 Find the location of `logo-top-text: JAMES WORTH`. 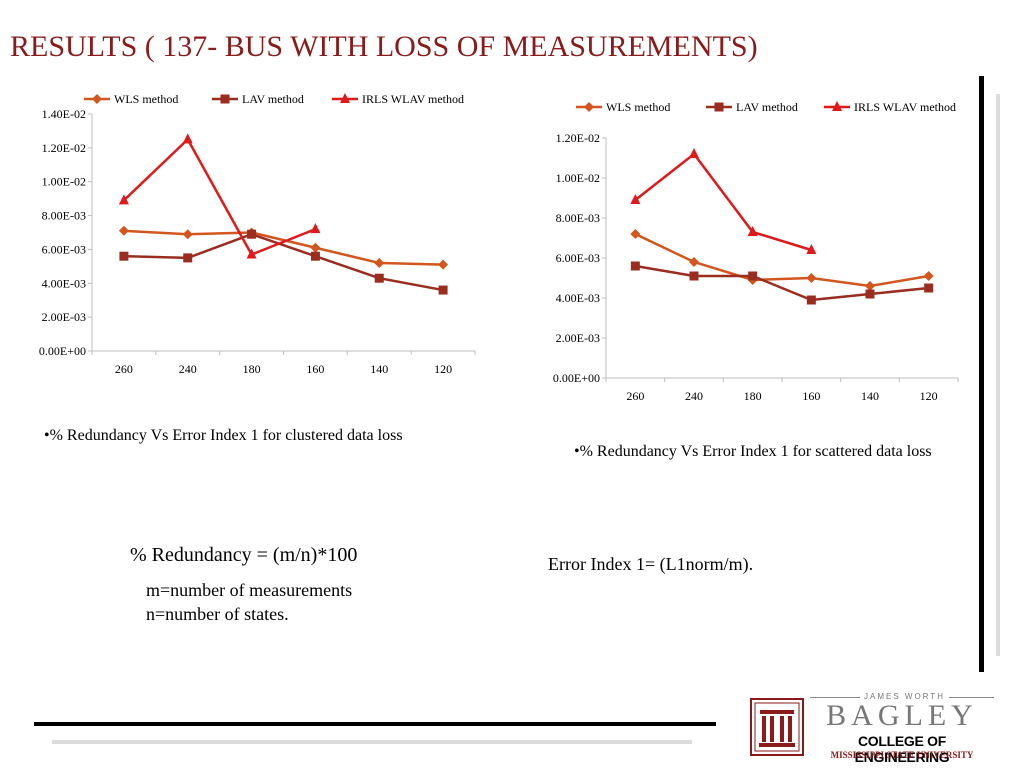

logo-top-text: JAMES WORTH is located at coordinates (904, 696).